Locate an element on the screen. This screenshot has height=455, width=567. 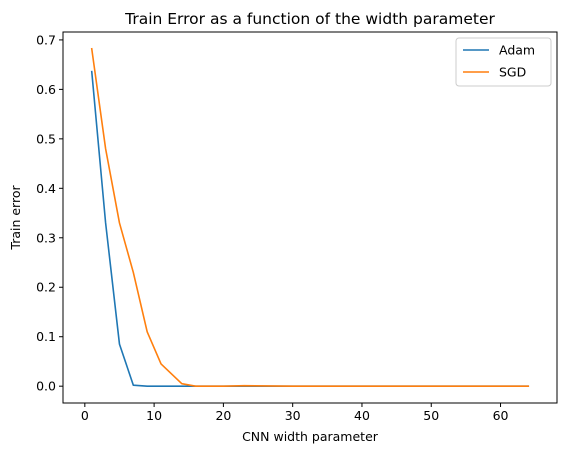
y-tick-label: 0.1 is located at coordinates (46, 336).